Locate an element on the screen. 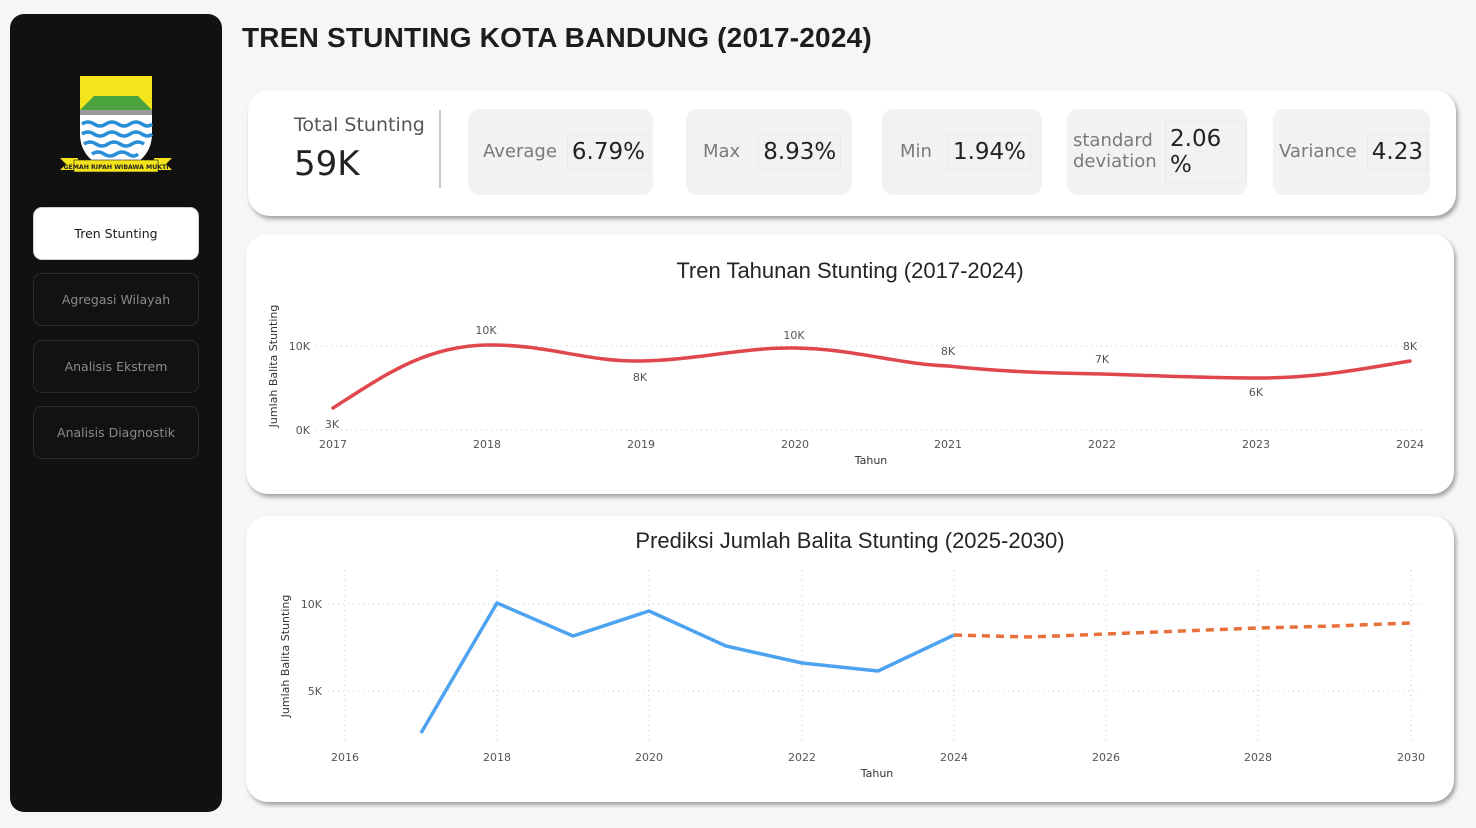  nav-label: Tren Stunting is located at coordinates (116, 233).